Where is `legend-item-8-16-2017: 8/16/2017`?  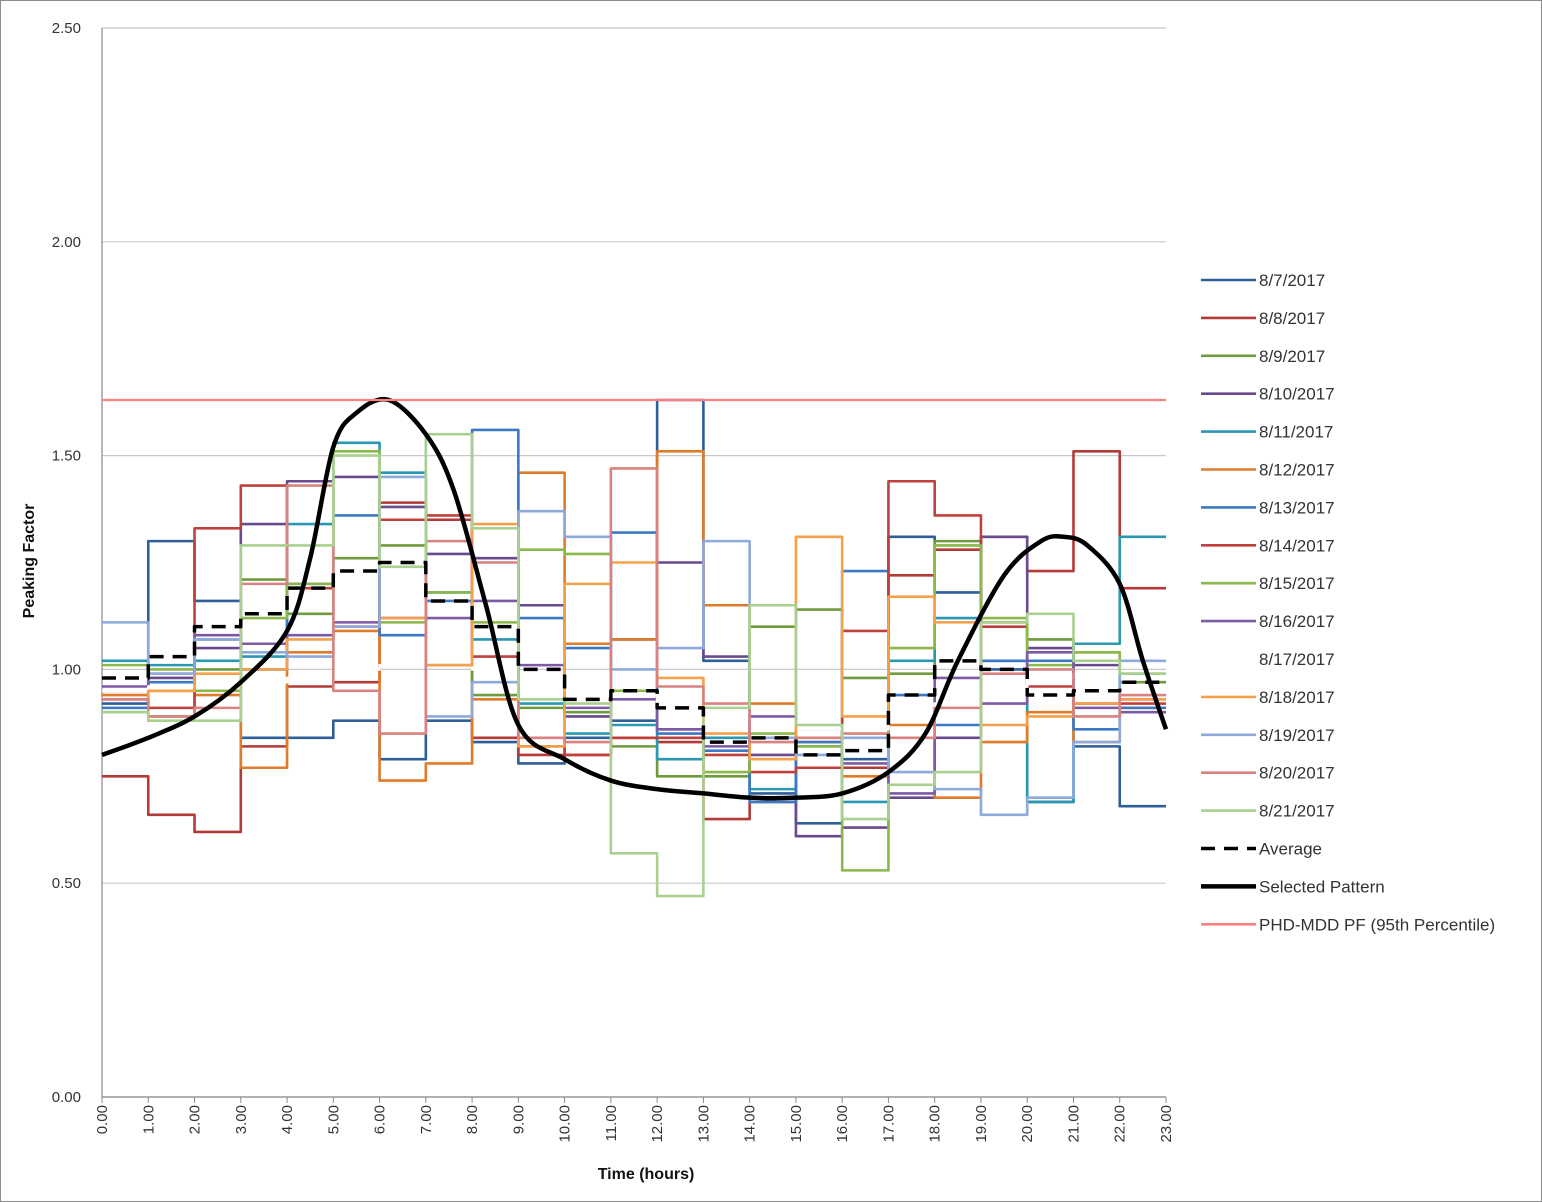
legend-item-8-16-2017: 8/16/2017 is located at coordinates (1268, 621).